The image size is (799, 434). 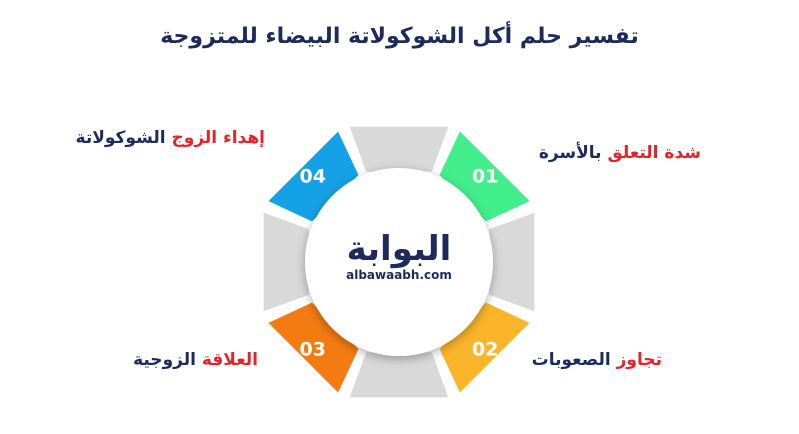 What do you see at coordinates (120, 138) in the screenshot?
I see `label-rest: الشوكولاتة` at bounding box center [120, 138].